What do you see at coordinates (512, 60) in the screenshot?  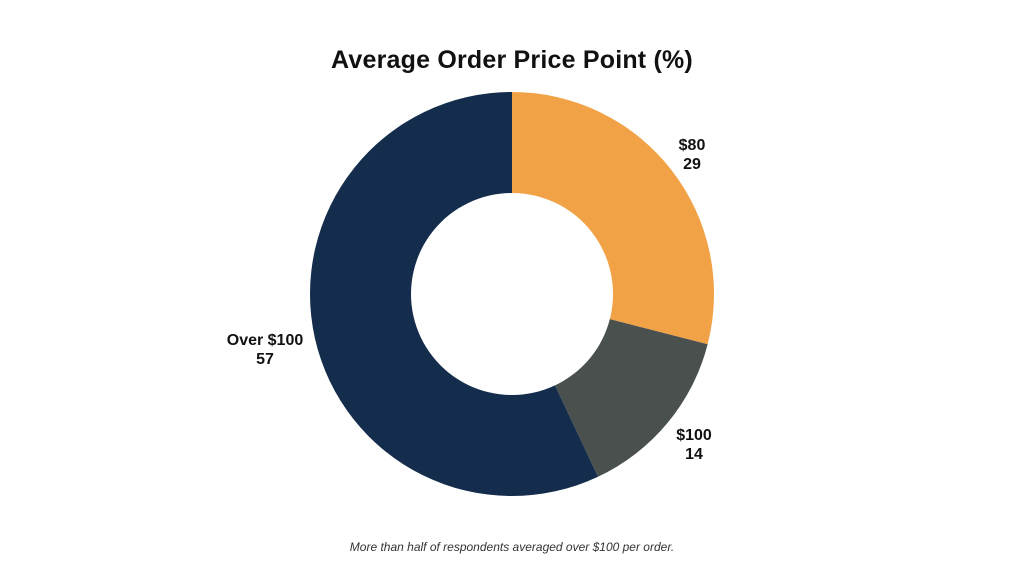 I see `chart-title: Average Order Price Point (%)` at bounding box center [512, 60].